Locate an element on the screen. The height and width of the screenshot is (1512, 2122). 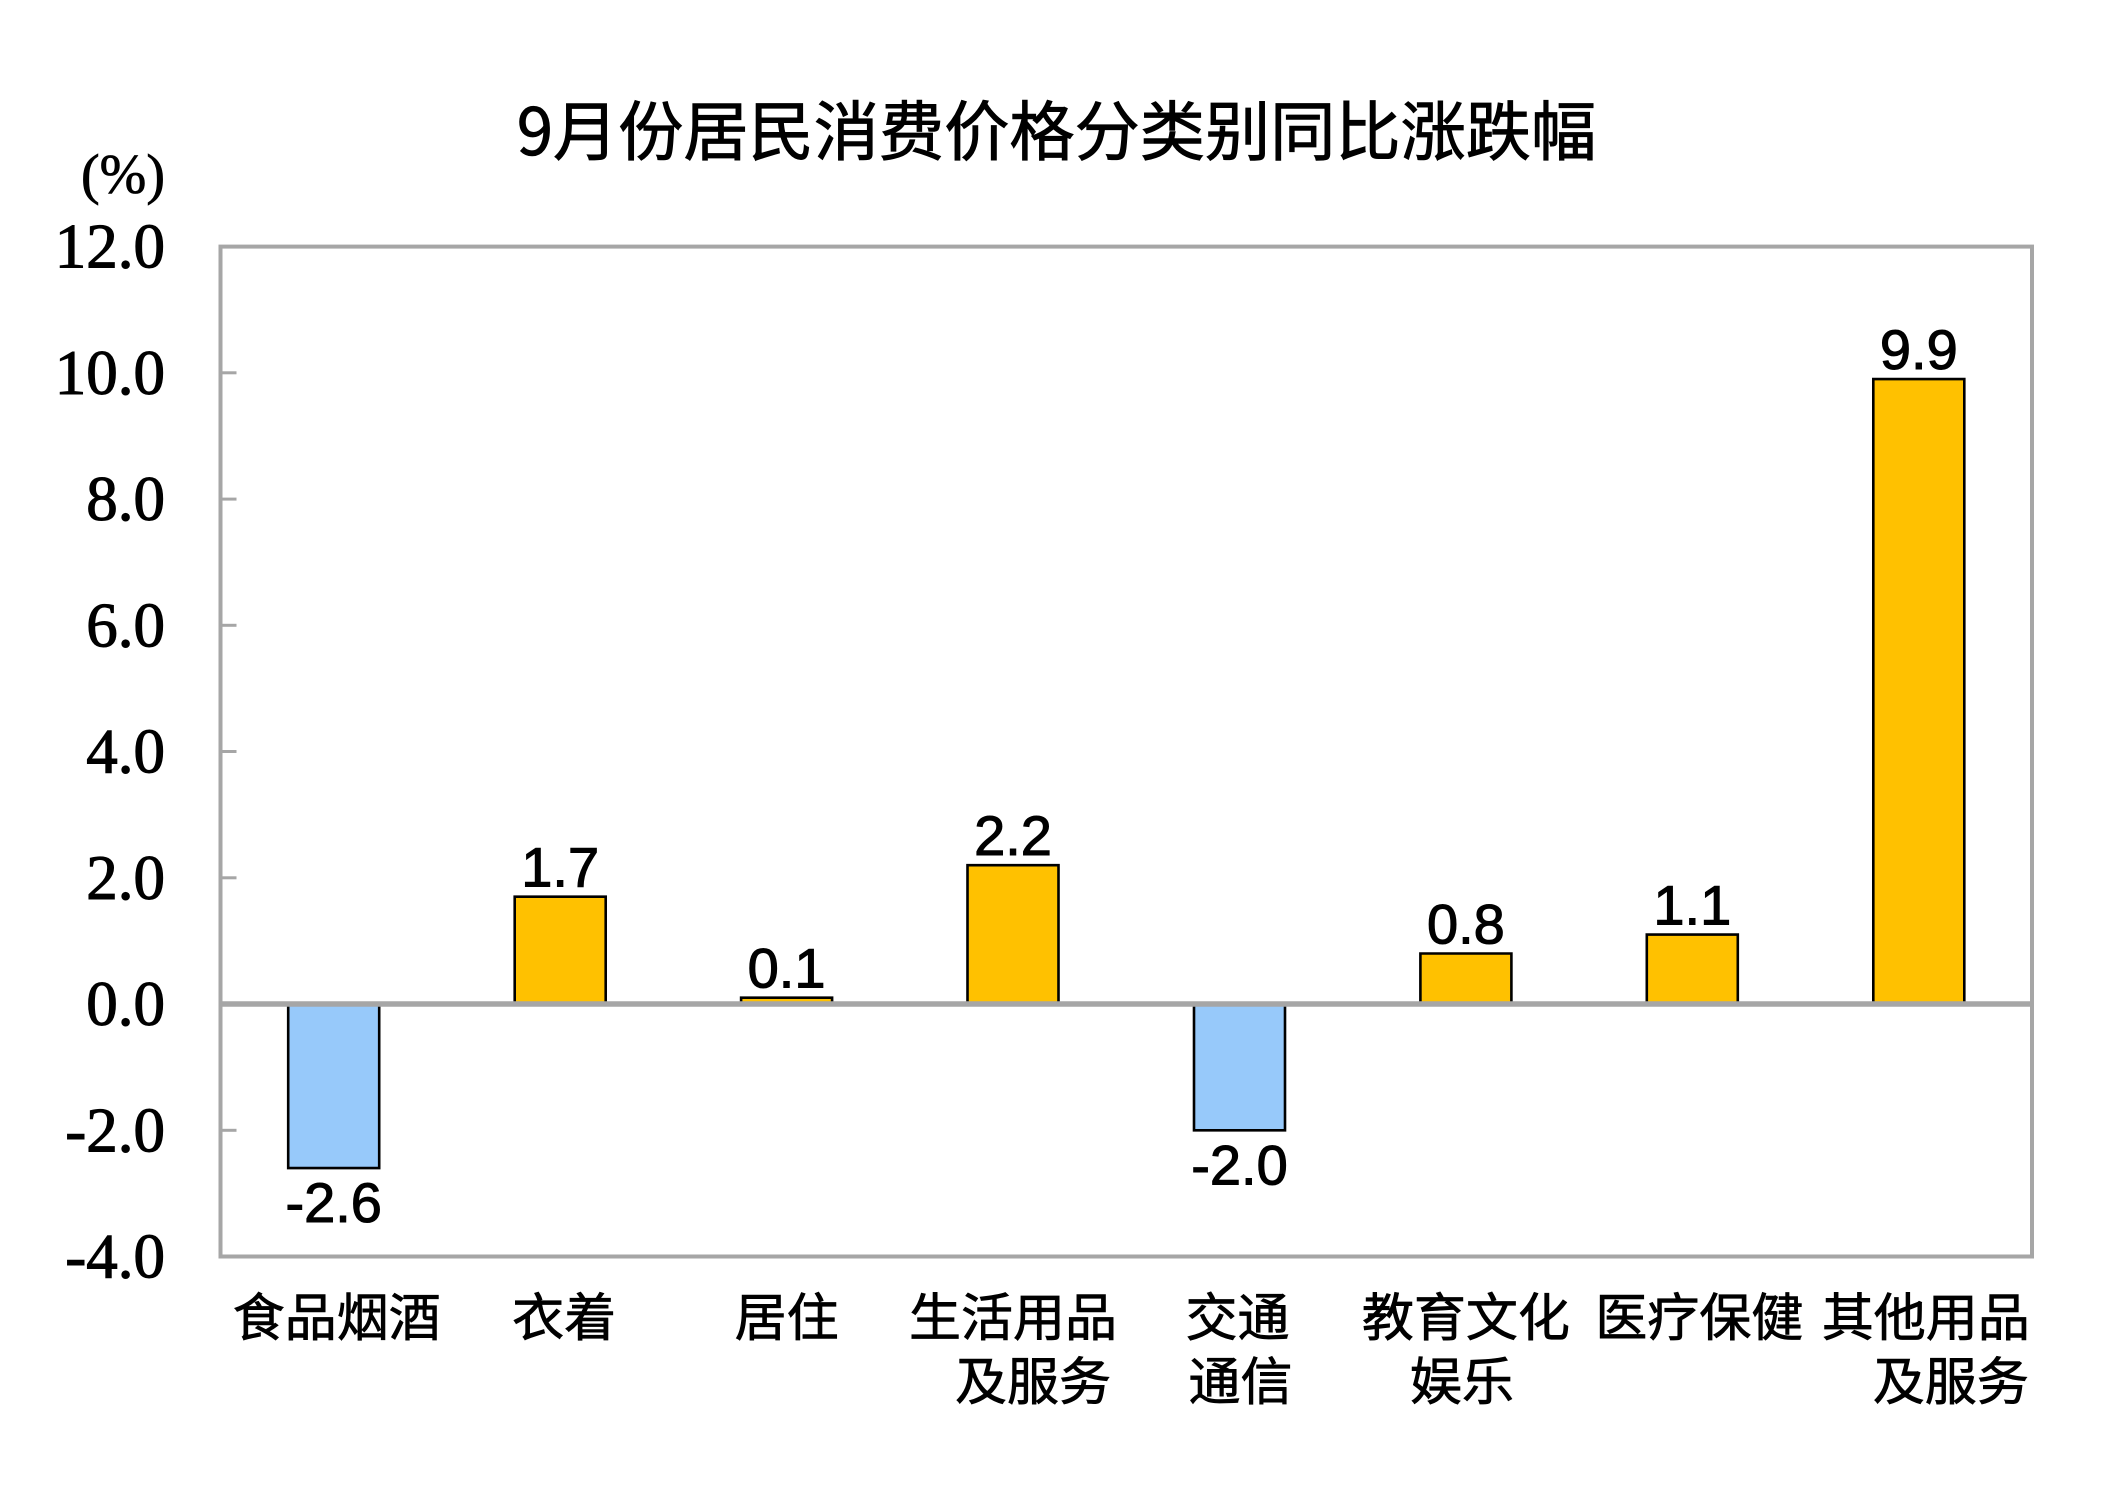
svg-text: -2.6 is located at coordinates (333, 1202).